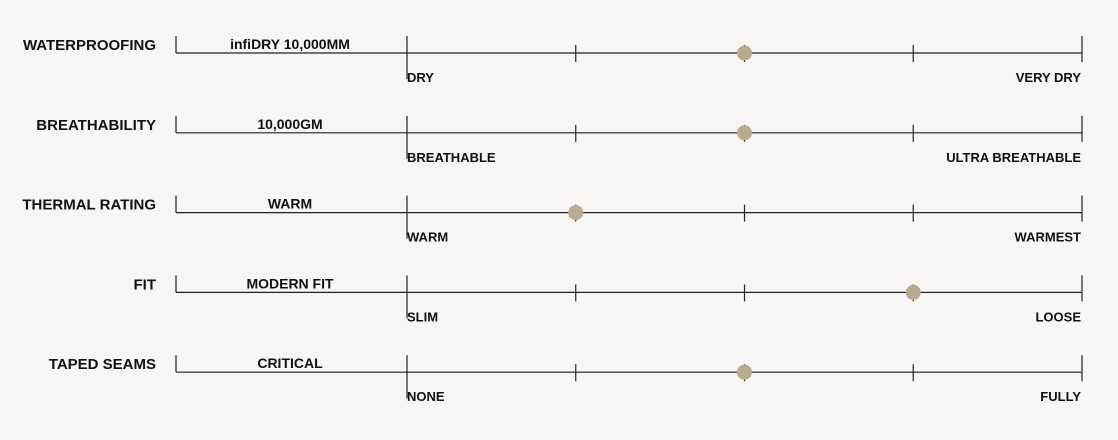 The width and height of the screenshot is (1118, 440). What do you see at coordinates (290, 204) in the screenshot?
I see `row-value: WARM` at bounding box center [290, 204].